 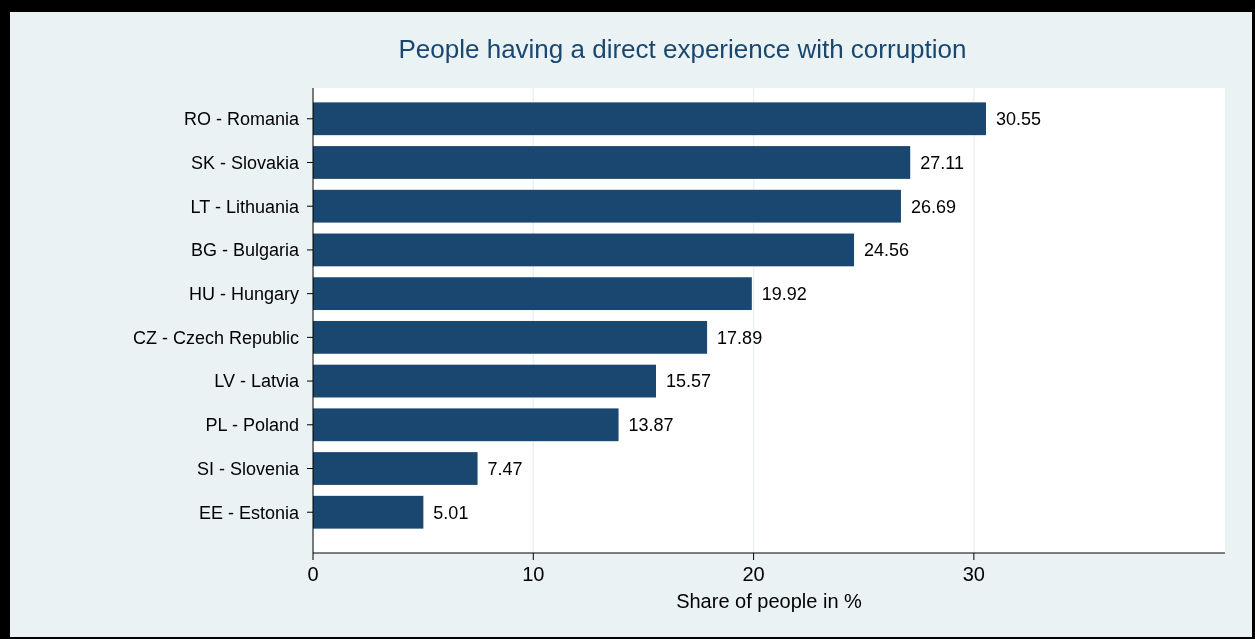 I want to click on y-tick-label: SK - Slovakia, so click(x=245, y=162).